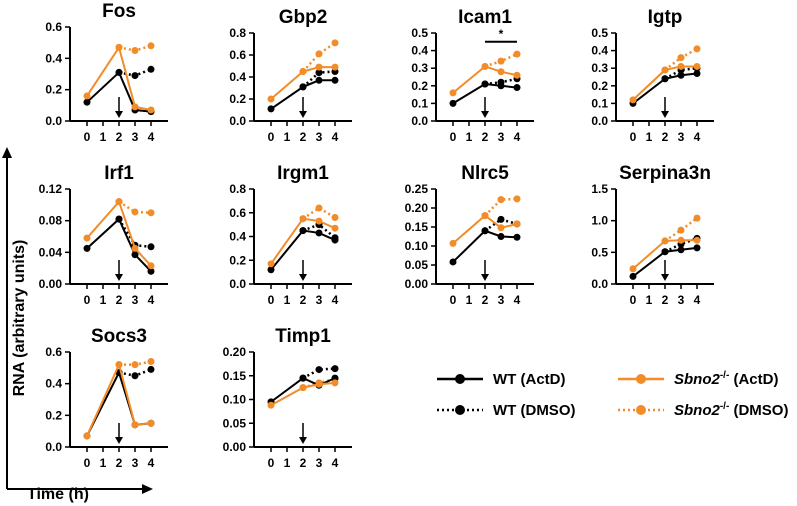  What do you see at coordinates (303, 336) in the screenshot?
I see `chart-title: Timp1` at bounding box center [303, 336].